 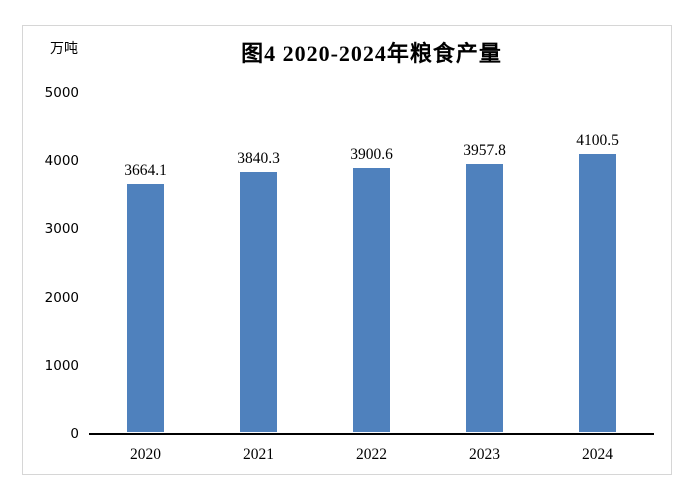 I want to click on x-tick-label-2020: 2020, so click(x=145, y=454).